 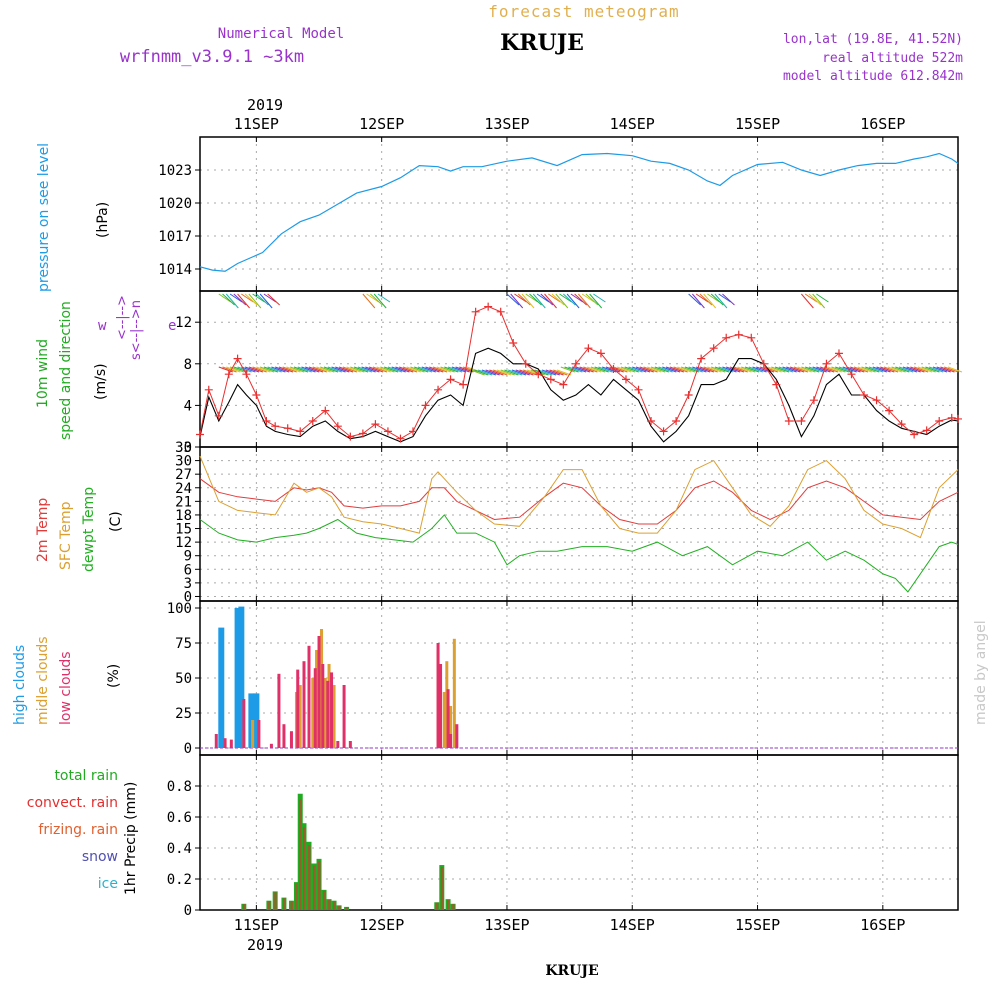 What do you see at coordinates (256, 720) in the screenshot?
I see `cloud-bar-high` at bounding box center [256, 720].